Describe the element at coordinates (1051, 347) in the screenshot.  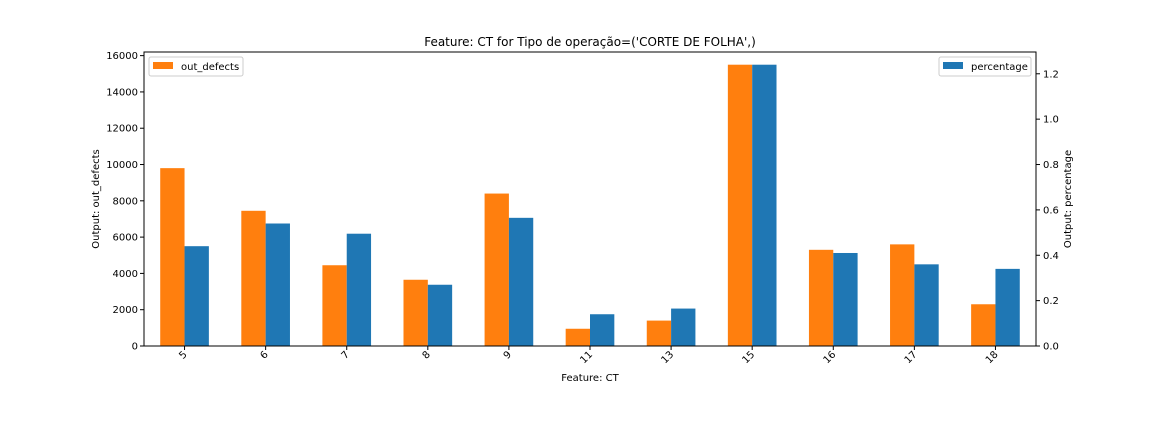
I see `right-tick-label: 0.0` at that location.